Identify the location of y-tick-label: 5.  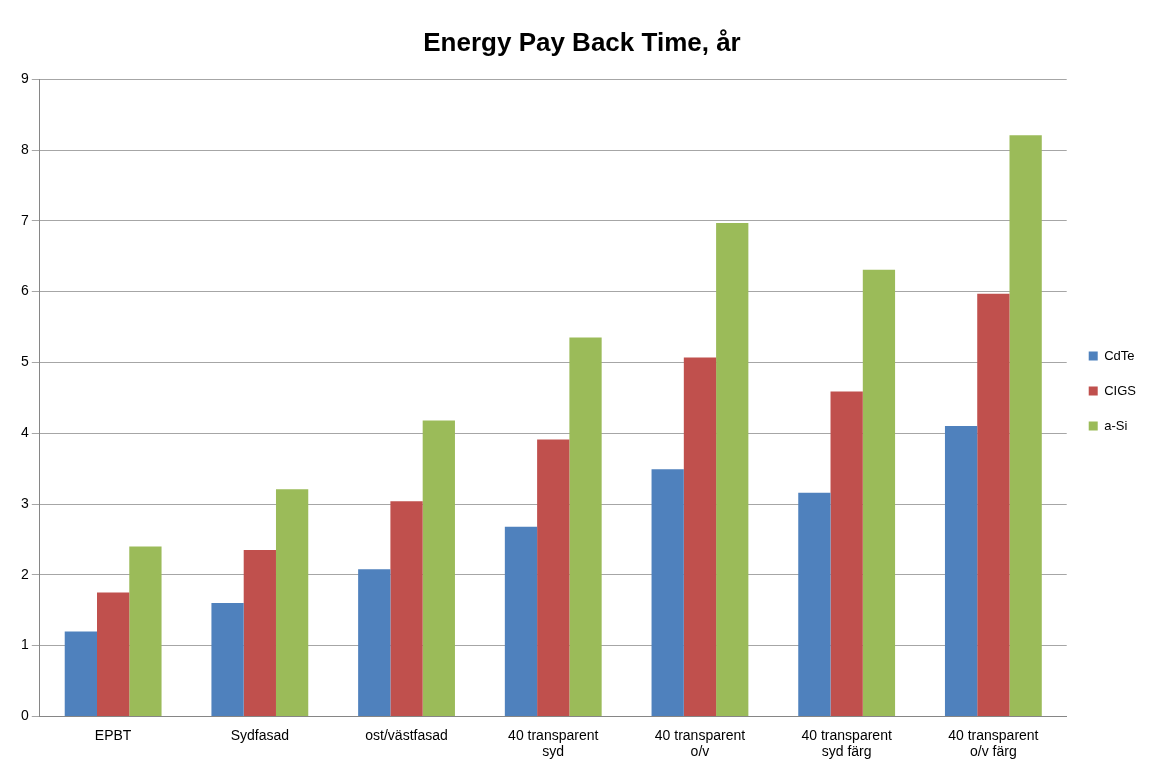
(24, 361).